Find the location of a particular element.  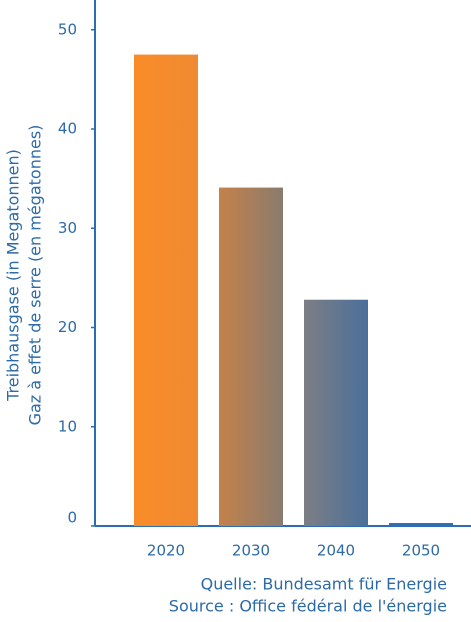

y-tick-label: 0 is located at coordinates (72, 518).